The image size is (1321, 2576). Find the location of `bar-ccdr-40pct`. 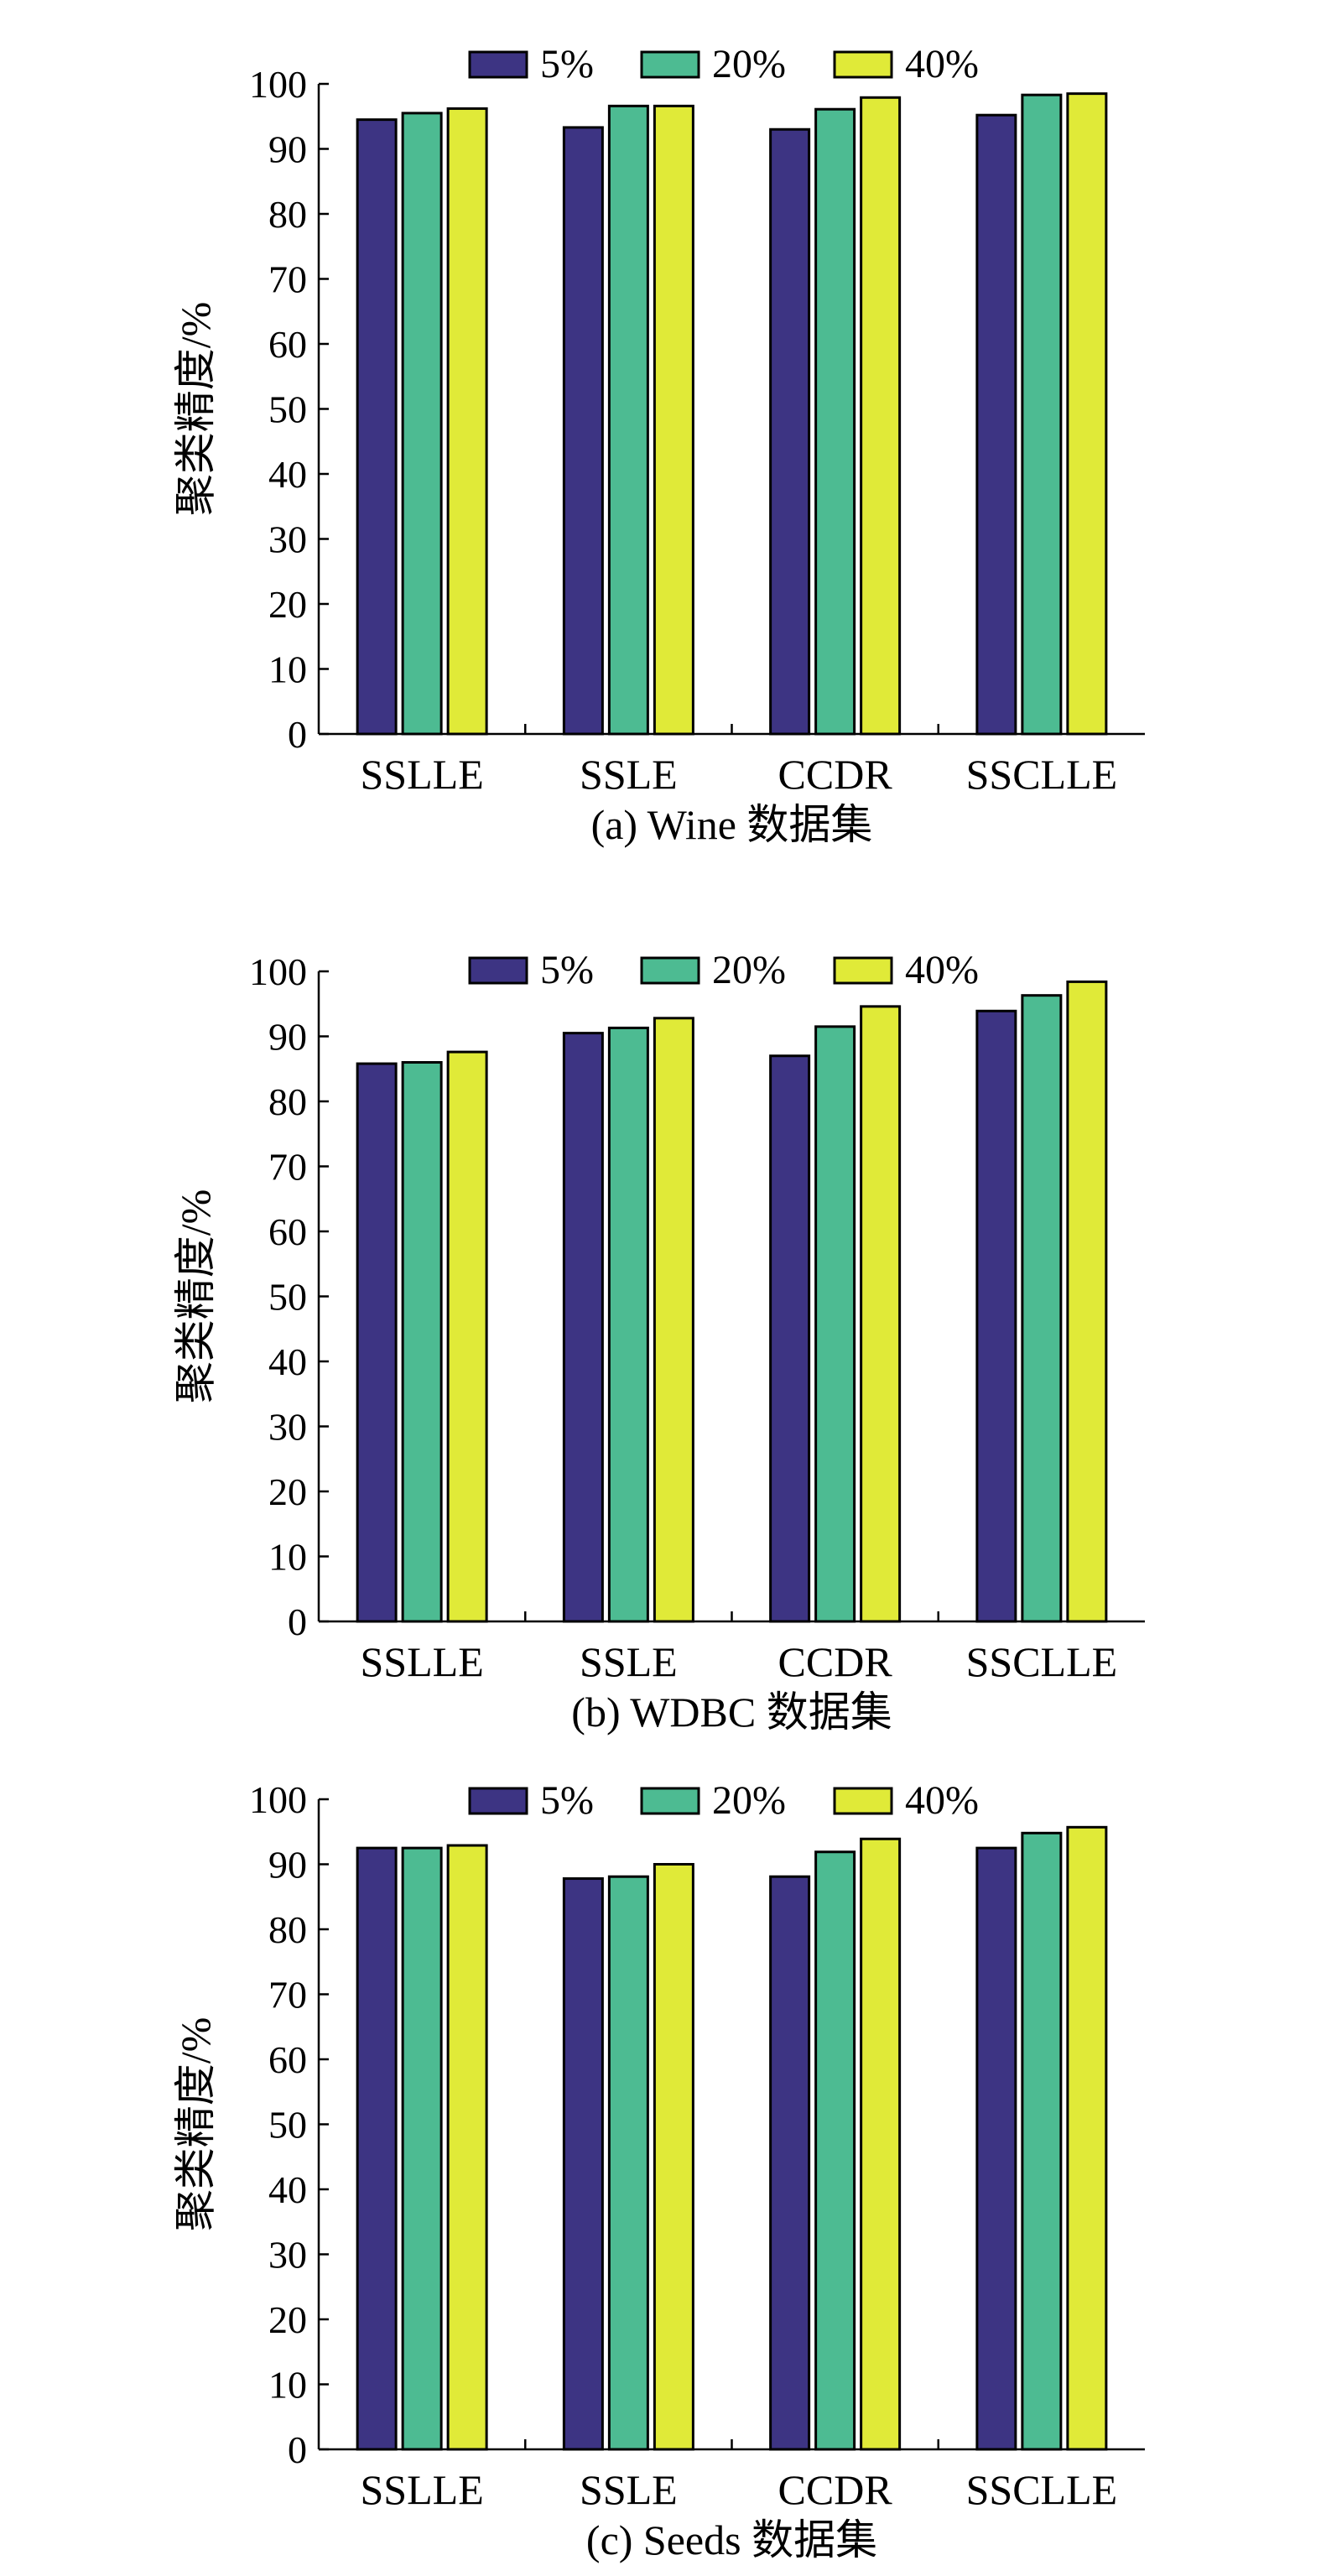

bar-ccdr-40pct is located at coordinates (881, 416).